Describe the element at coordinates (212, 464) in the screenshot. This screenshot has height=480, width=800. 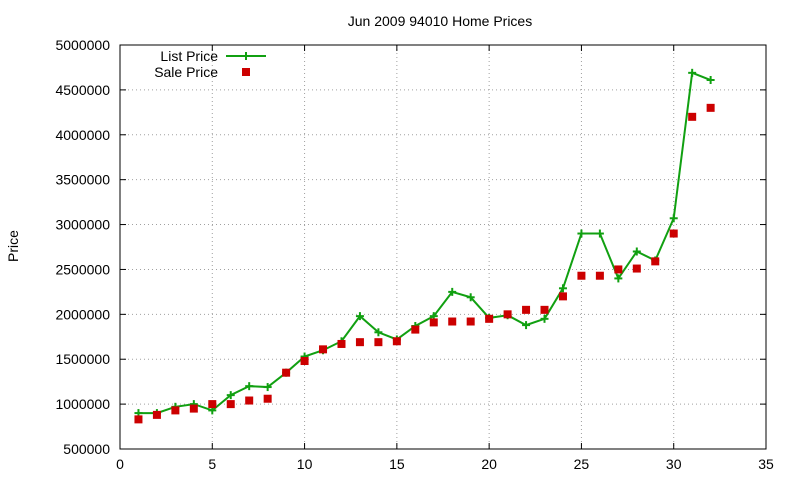
I see `x-tick-label: 5` at that location.